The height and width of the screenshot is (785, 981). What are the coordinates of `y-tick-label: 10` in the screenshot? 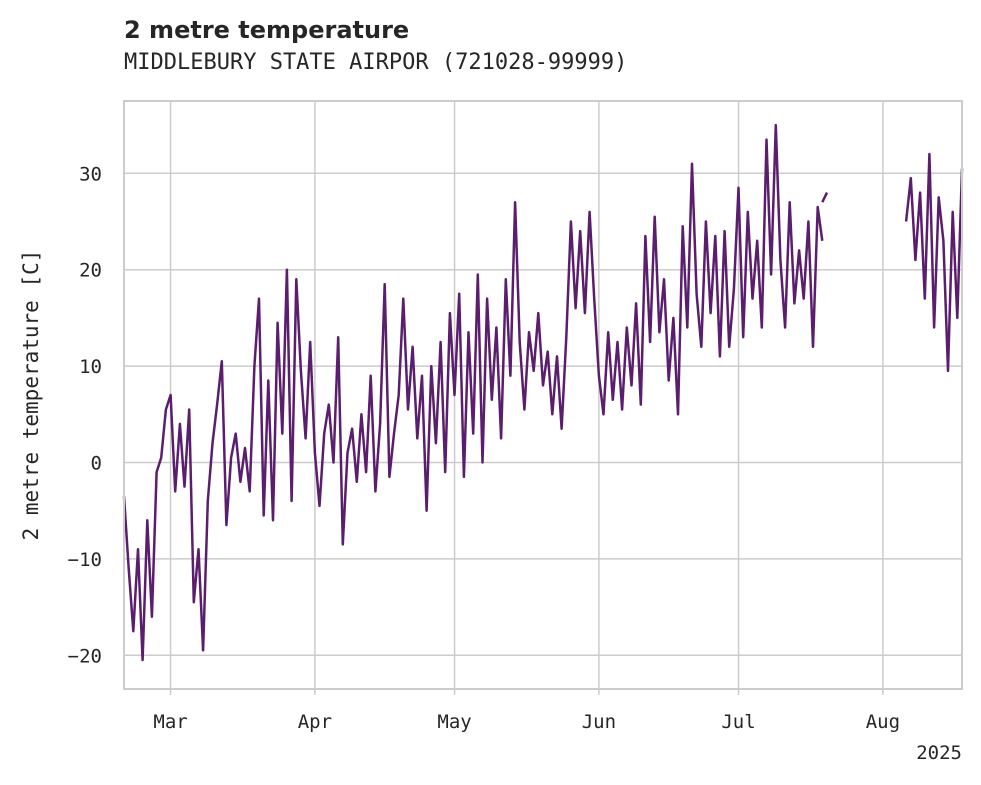 It's located at (90, 367).